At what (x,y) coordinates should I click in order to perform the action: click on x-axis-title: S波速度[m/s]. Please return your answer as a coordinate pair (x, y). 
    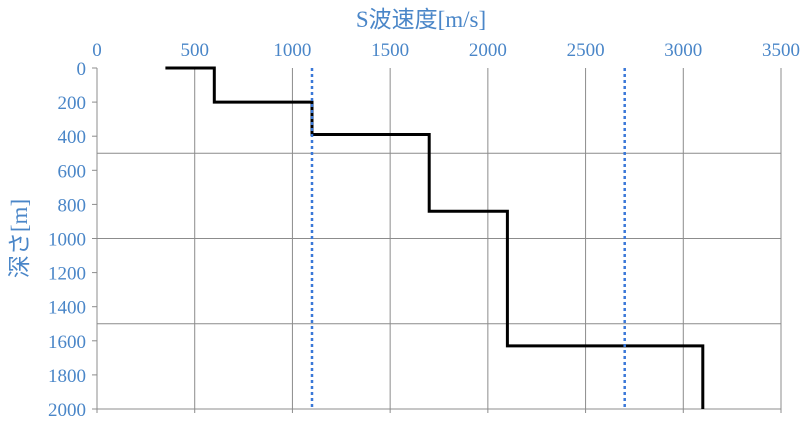
    Looking at the image, I should click on (421, 19).